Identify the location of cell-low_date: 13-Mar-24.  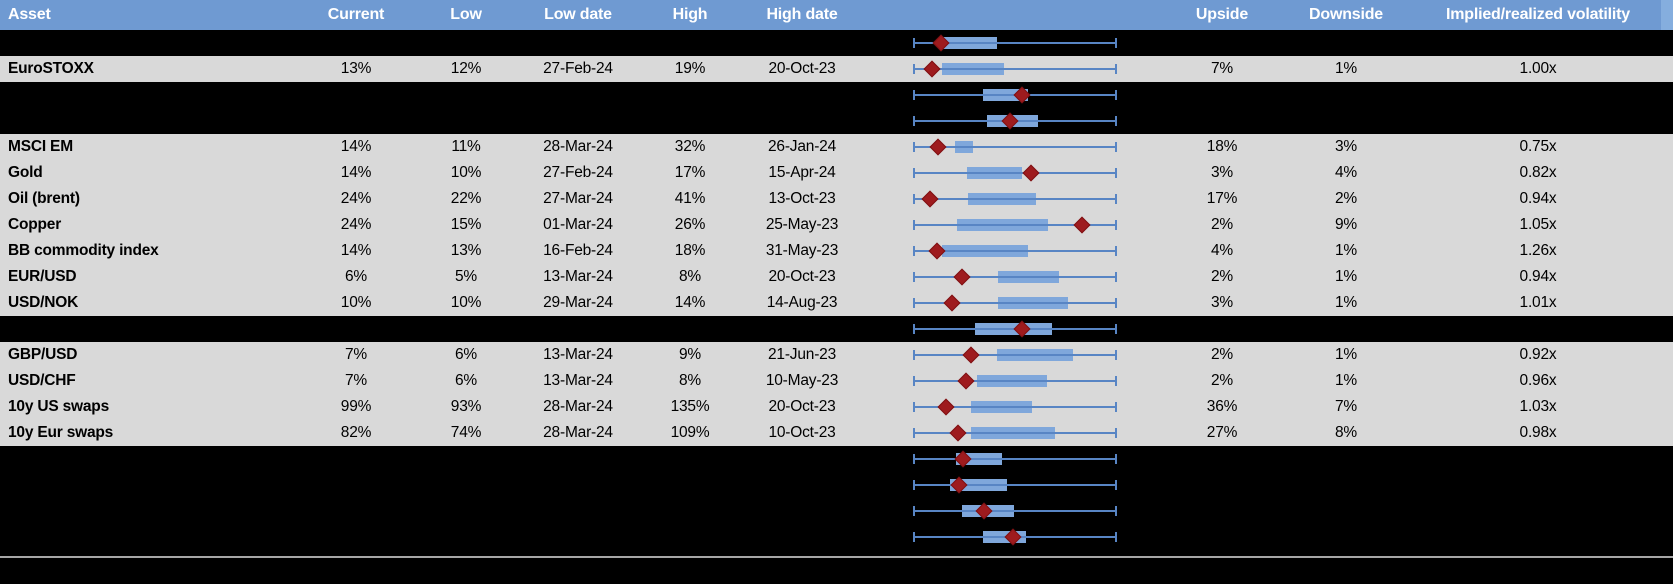
(578, 276).